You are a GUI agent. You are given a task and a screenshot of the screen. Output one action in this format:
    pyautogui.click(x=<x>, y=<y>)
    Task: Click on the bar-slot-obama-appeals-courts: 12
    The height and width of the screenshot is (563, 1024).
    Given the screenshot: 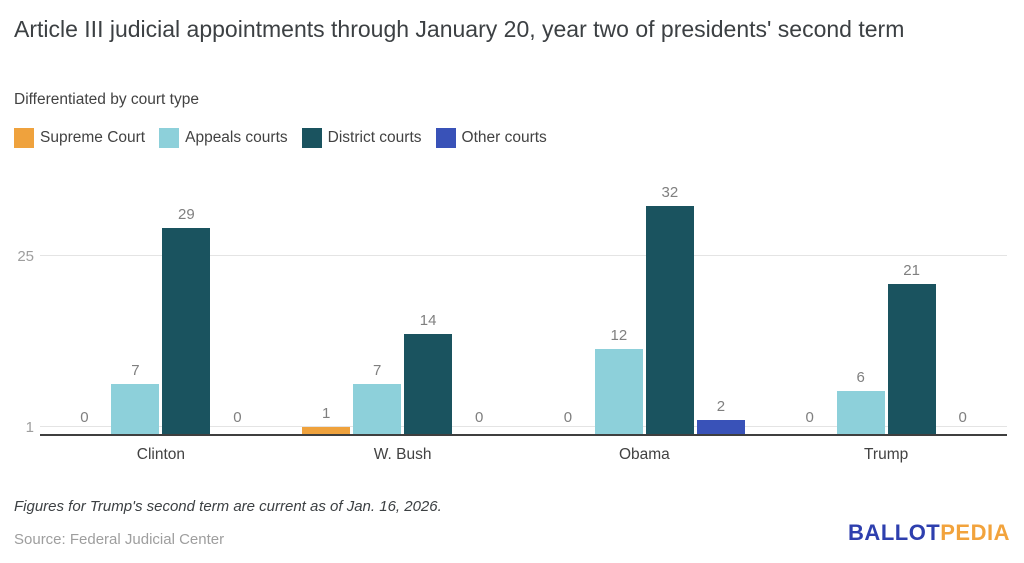 What is the action you would take?
    pyautogui.click(x=618, y=380)
    